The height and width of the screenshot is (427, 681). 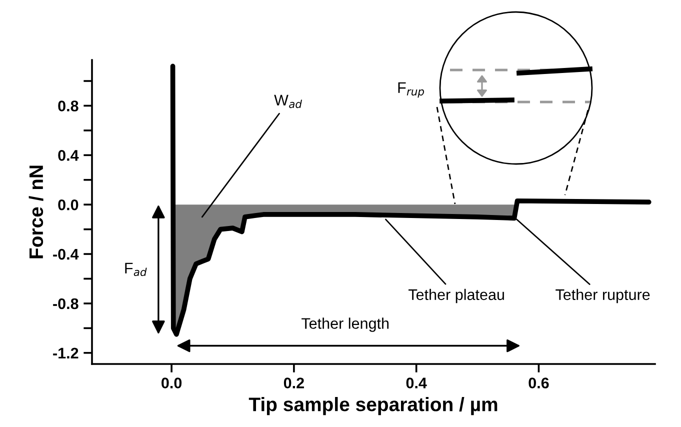 I want to click on annotation: Tether length, so click(x=345, y=325).